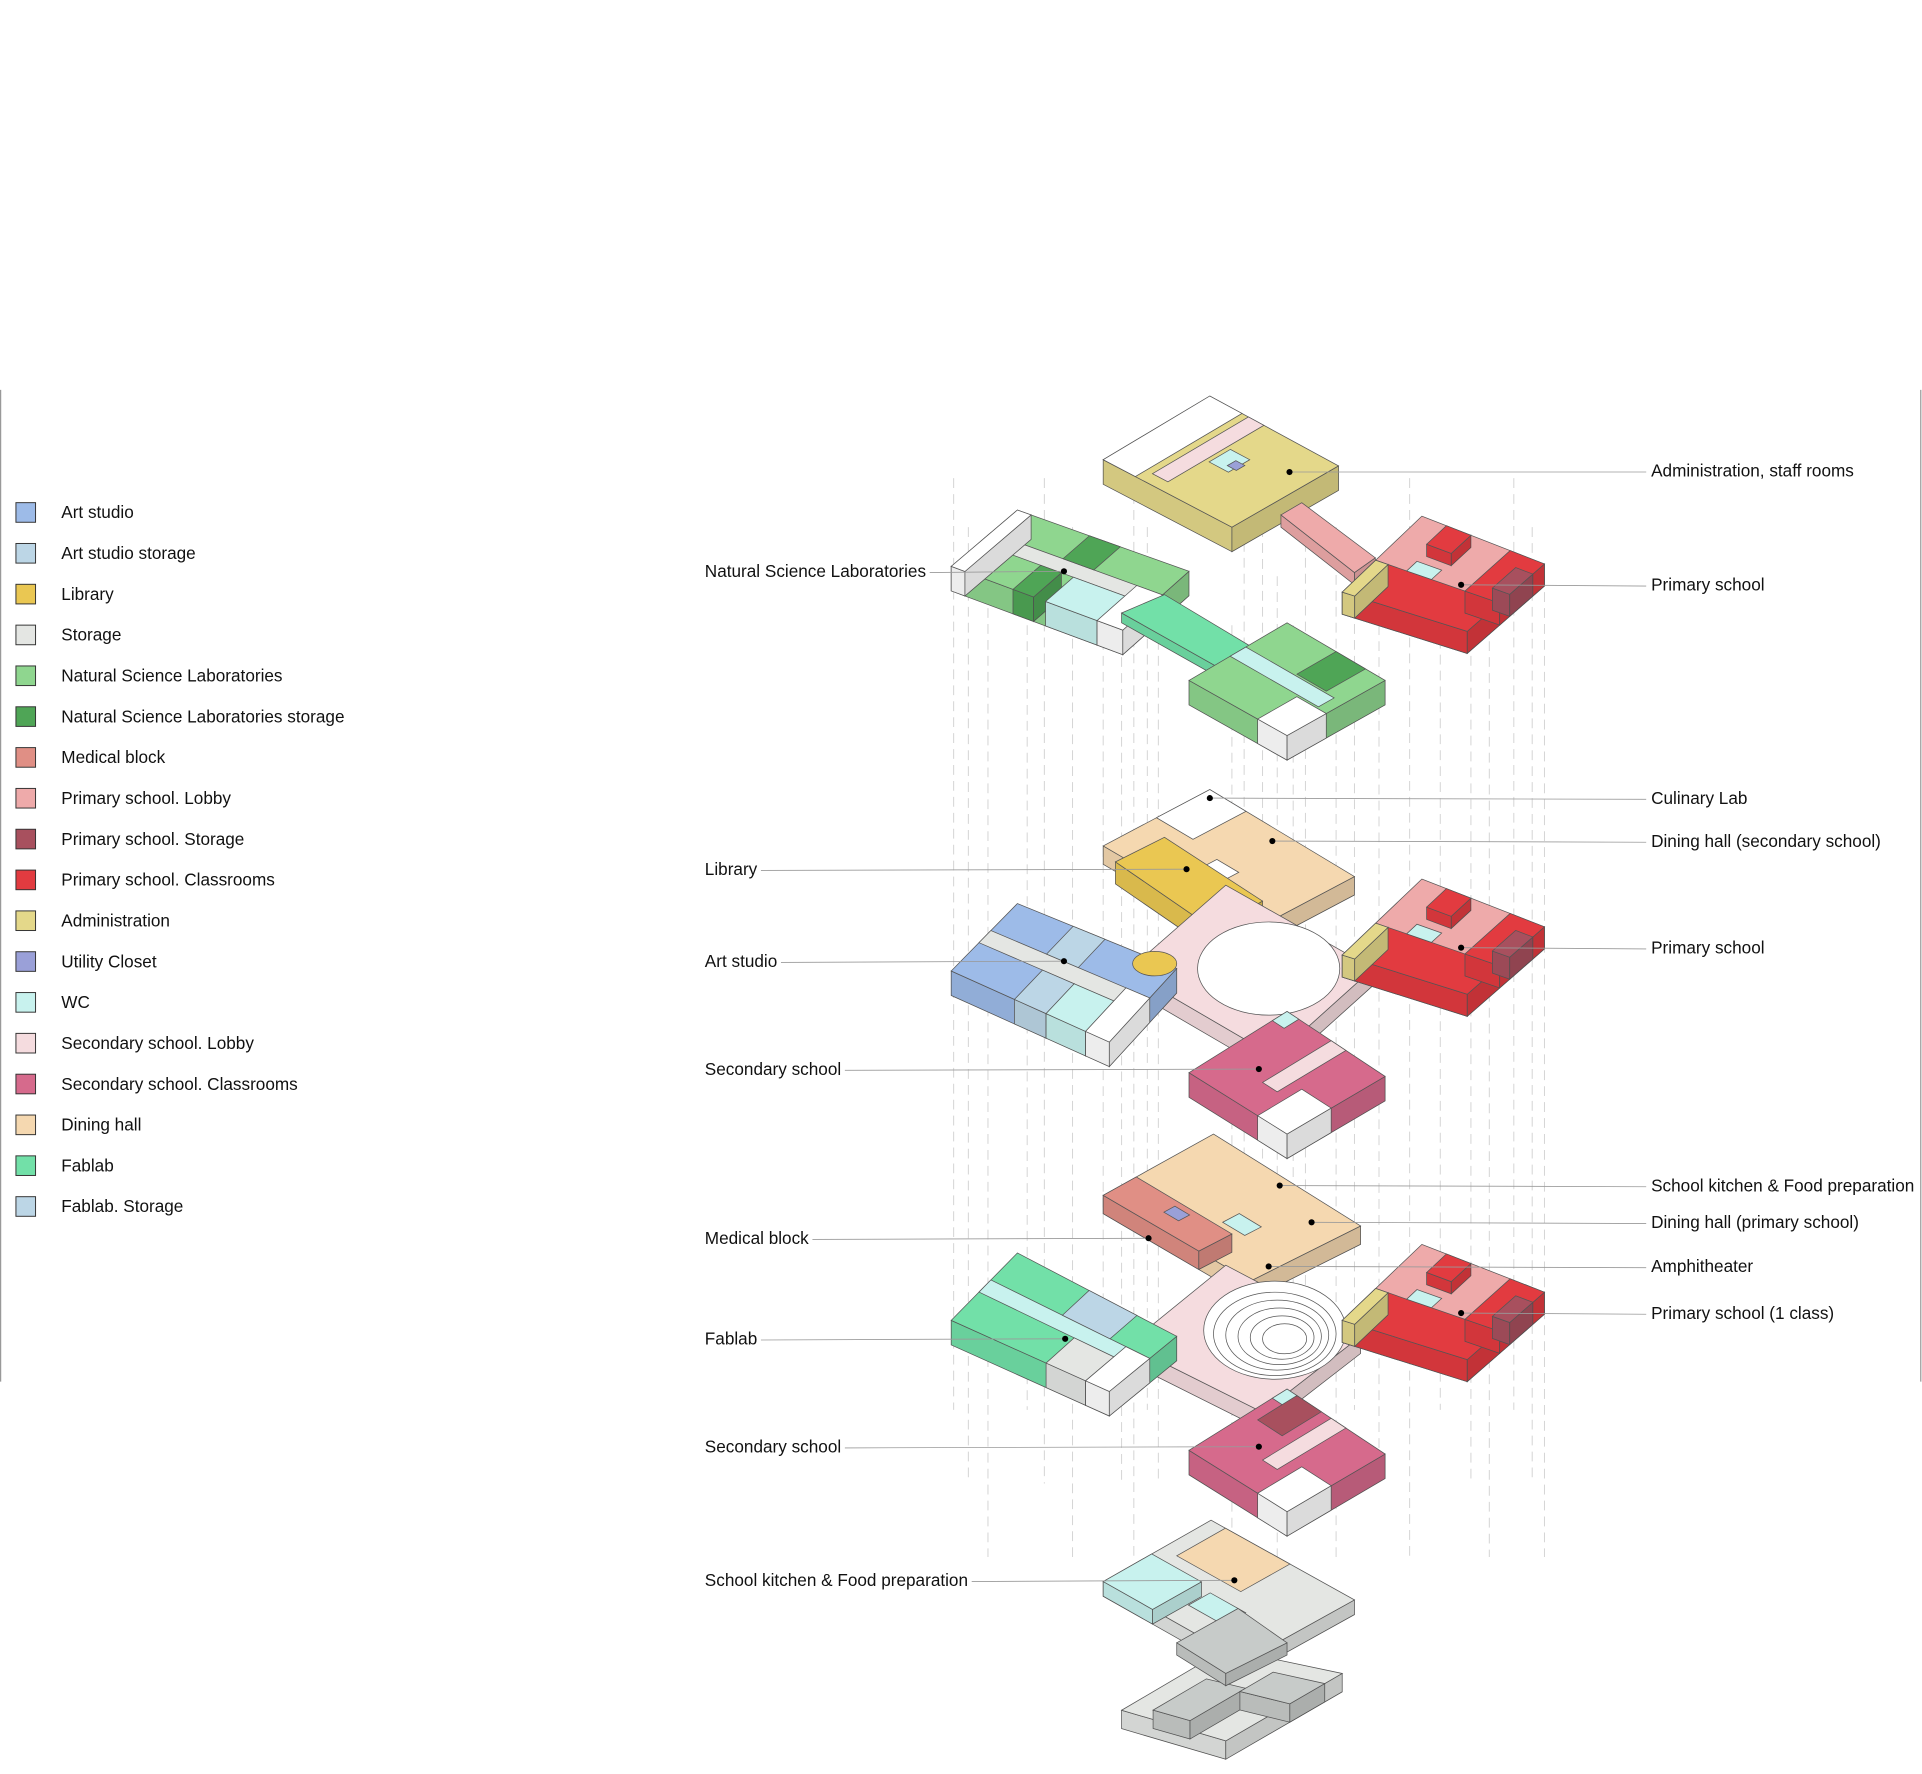 Image resolution: width=1922 pixels, height=1774 pixels. Describe the element at coordinates (1229, 460) in the screenshot. I see `admin-wc` at that location.